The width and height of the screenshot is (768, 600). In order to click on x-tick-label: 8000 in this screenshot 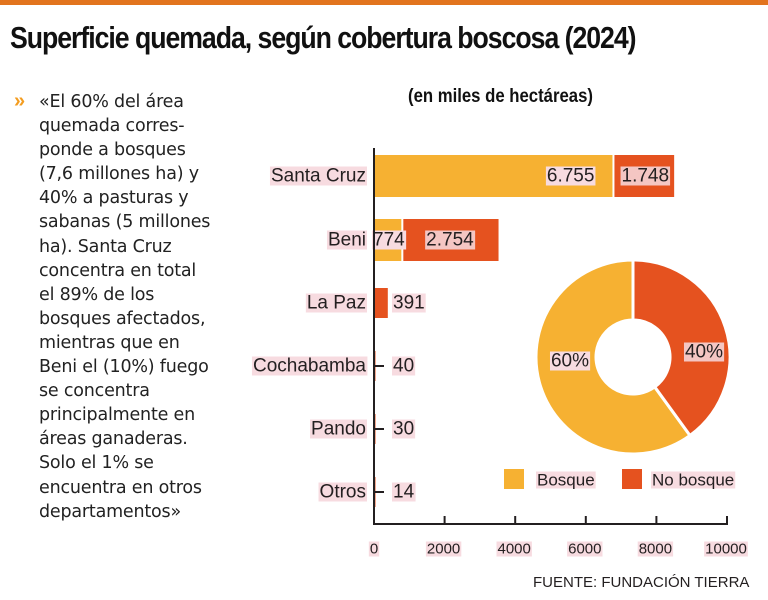, I will do `click(655, 549)`.